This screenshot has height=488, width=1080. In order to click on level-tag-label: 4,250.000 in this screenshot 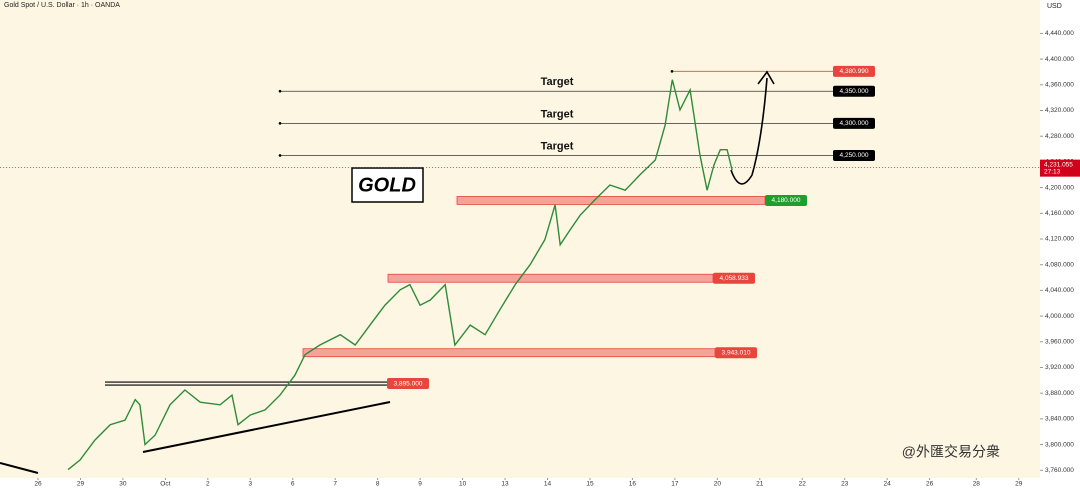, I will do `click(854, 155)`.